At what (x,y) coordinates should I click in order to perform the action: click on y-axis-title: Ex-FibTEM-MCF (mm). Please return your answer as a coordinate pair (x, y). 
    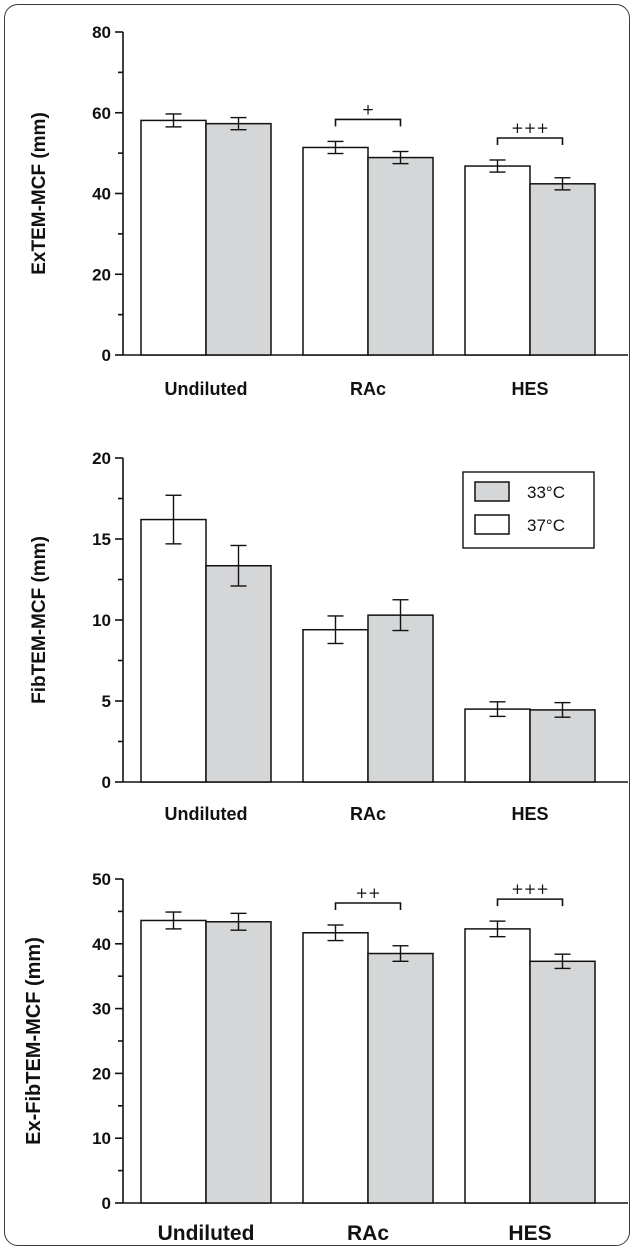
    Looking at the image, I should click on (34, 1041).